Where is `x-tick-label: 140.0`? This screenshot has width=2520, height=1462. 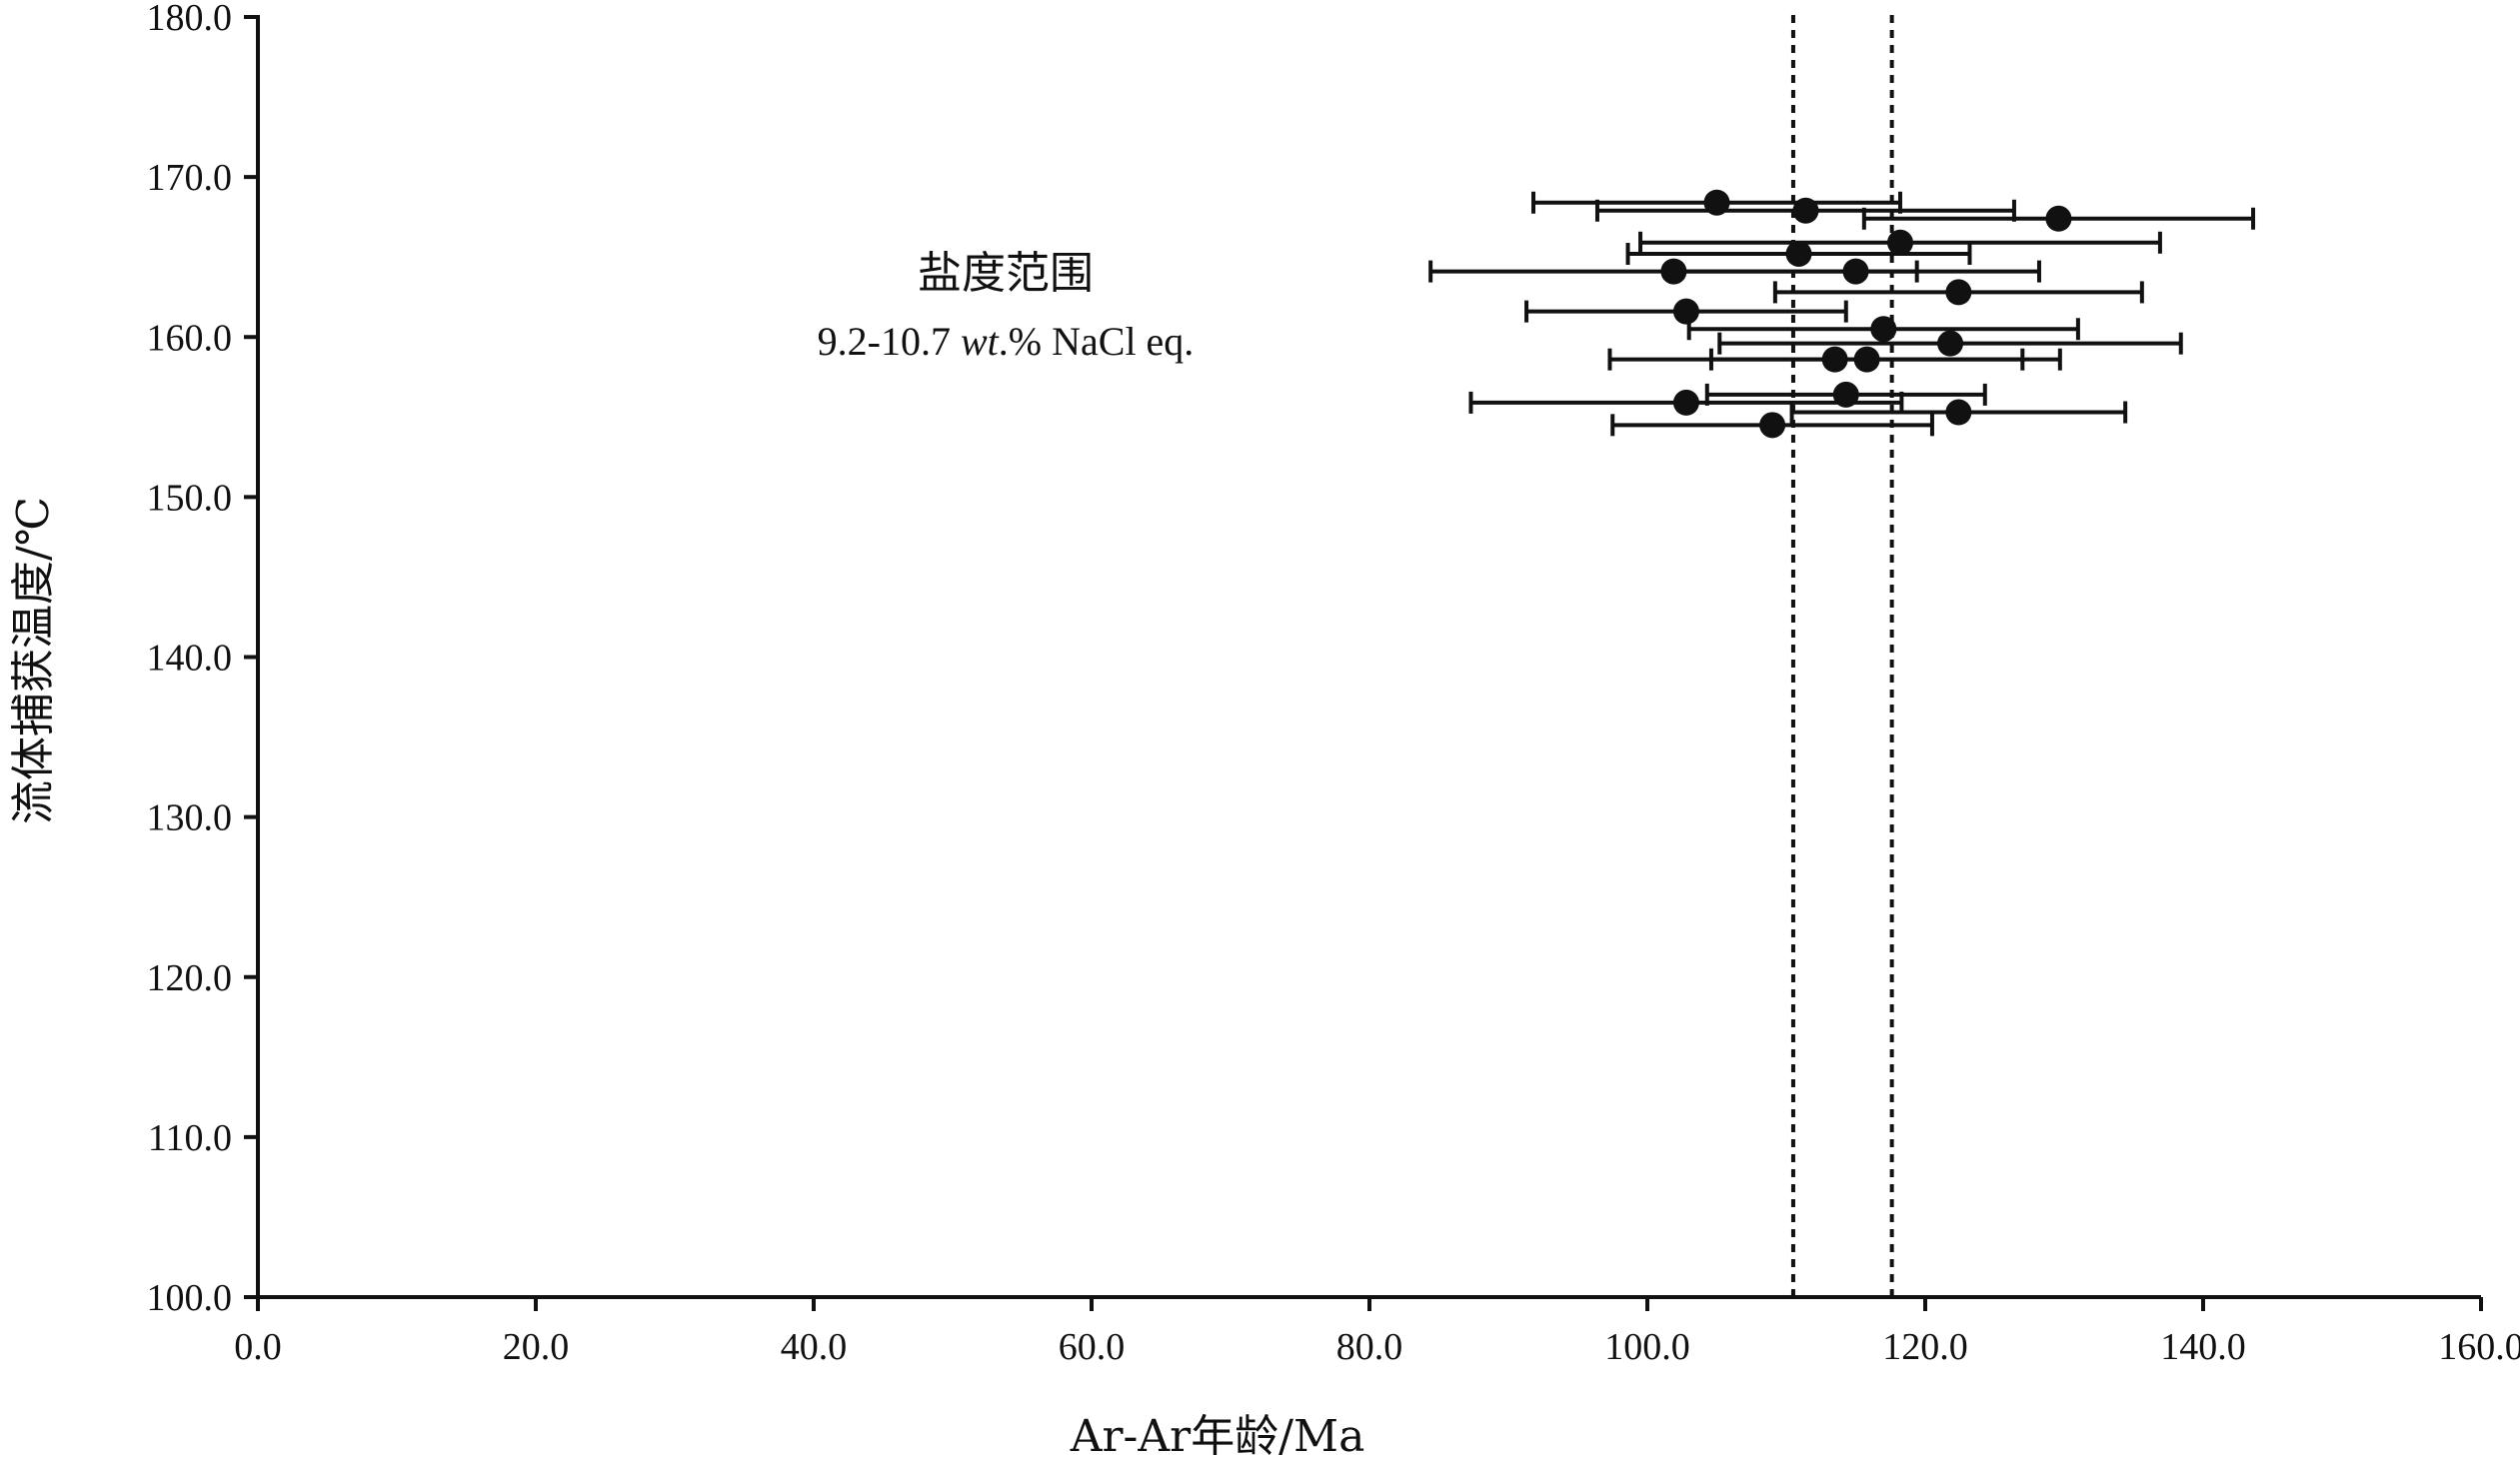
x-tick-label: 140.0 is located at coordinates (2203, 1347).